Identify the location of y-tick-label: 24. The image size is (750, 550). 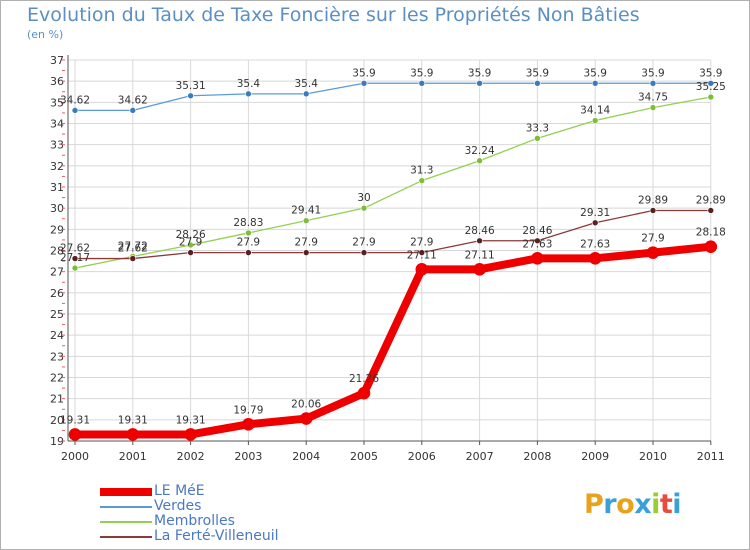
(57, 335).